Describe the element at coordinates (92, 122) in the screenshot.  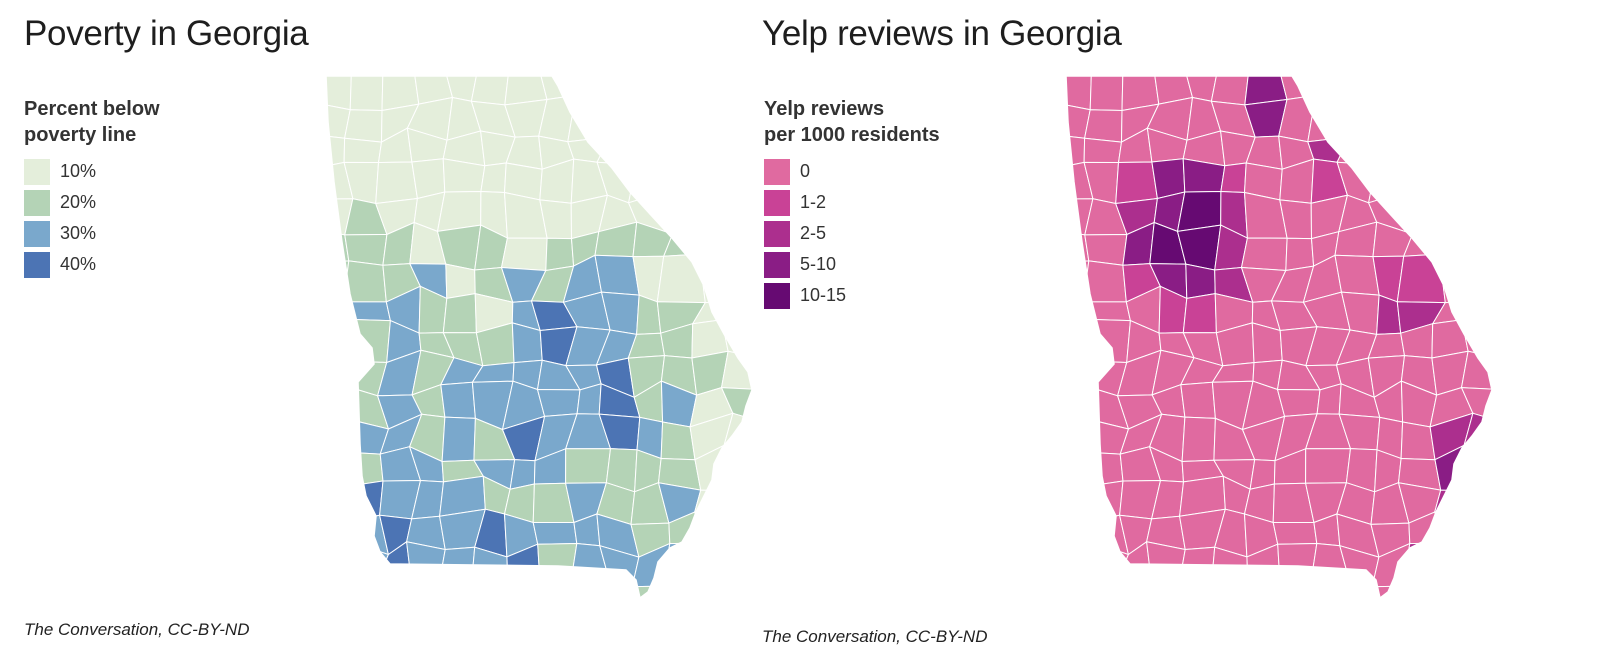
I see `poverty-legend-title: Percent below poverty line` at that location.